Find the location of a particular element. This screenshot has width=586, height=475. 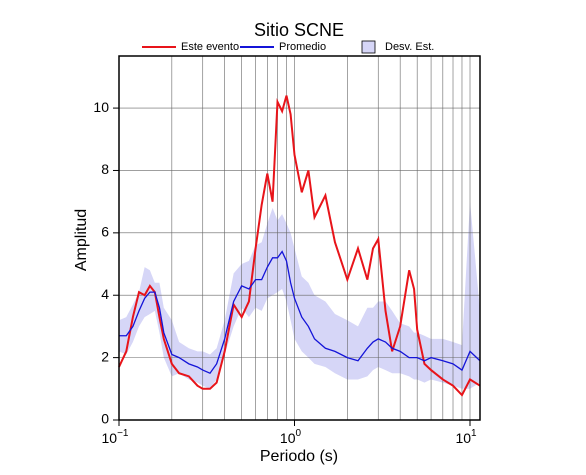

x-tick-label: 10⁻¹ is located at coordinates (115, 437).